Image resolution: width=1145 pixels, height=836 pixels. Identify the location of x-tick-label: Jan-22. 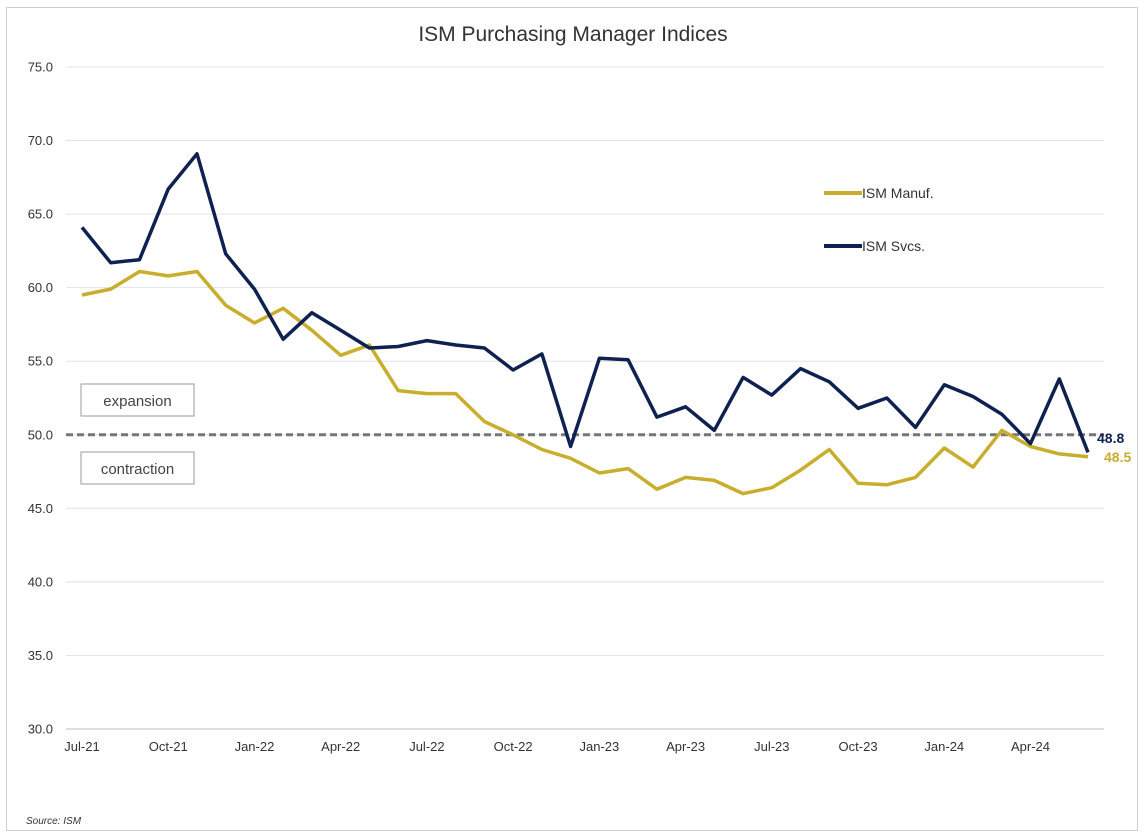
(255, 746).